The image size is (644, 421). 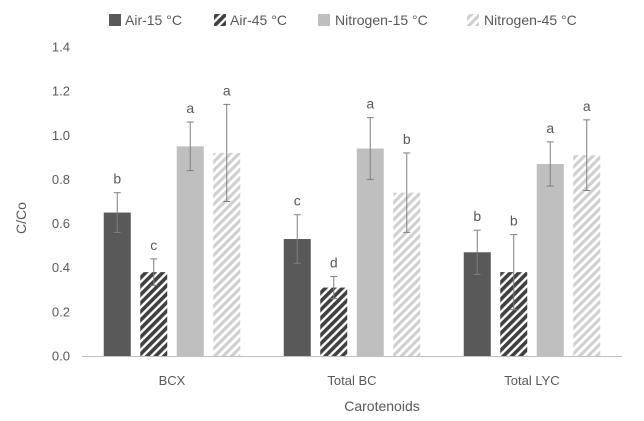 What do you see at coordinates (530, 20) in the screenshot?
I see `legend-label: Nitrogen-45 °C` at bounding box center [530, 20].